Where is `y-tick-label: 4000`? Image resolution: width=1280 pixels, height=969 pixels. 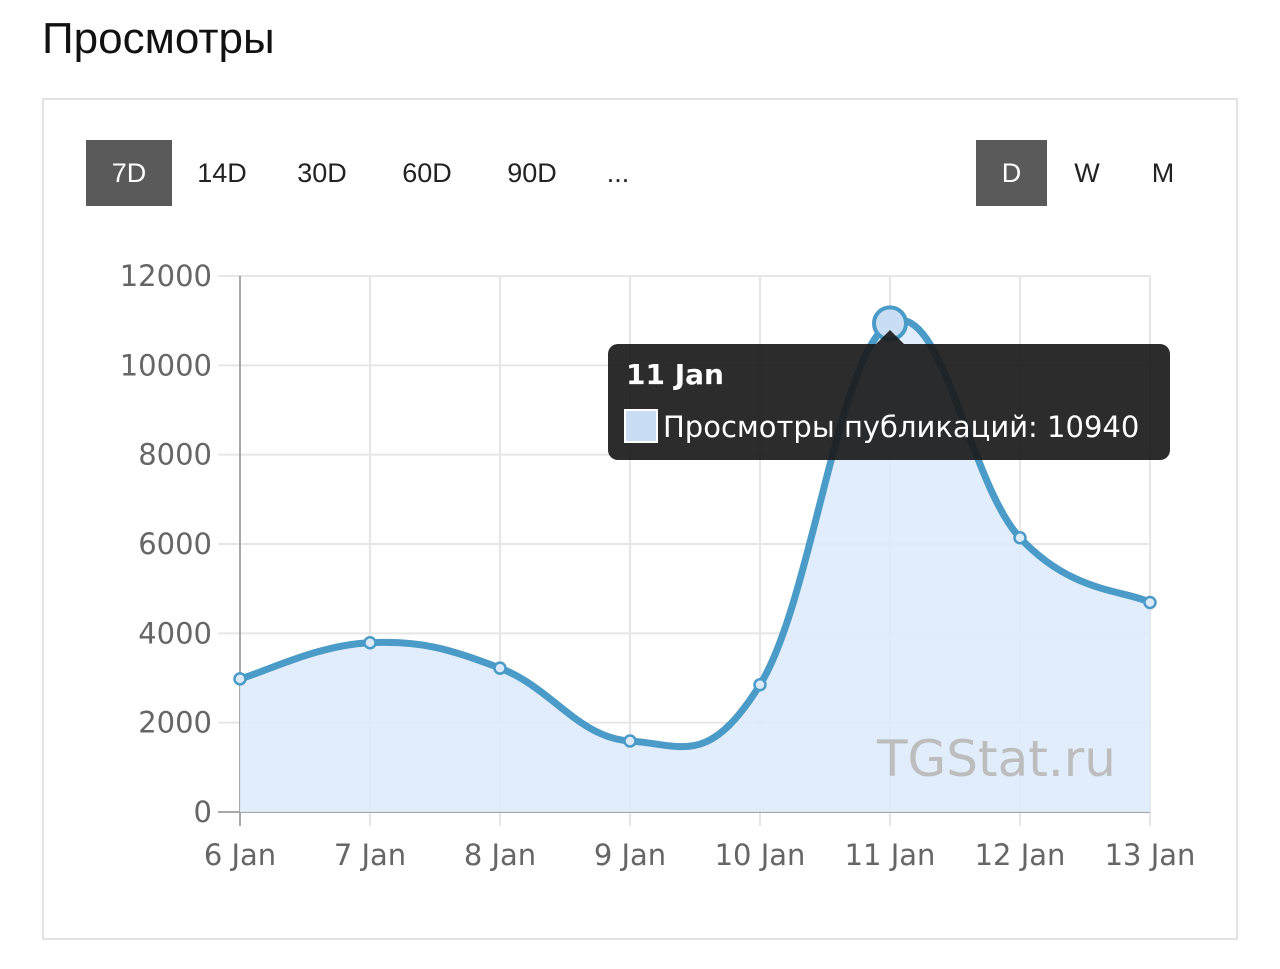 y-tick-label: 4000 is located at coordinates (175, 633).